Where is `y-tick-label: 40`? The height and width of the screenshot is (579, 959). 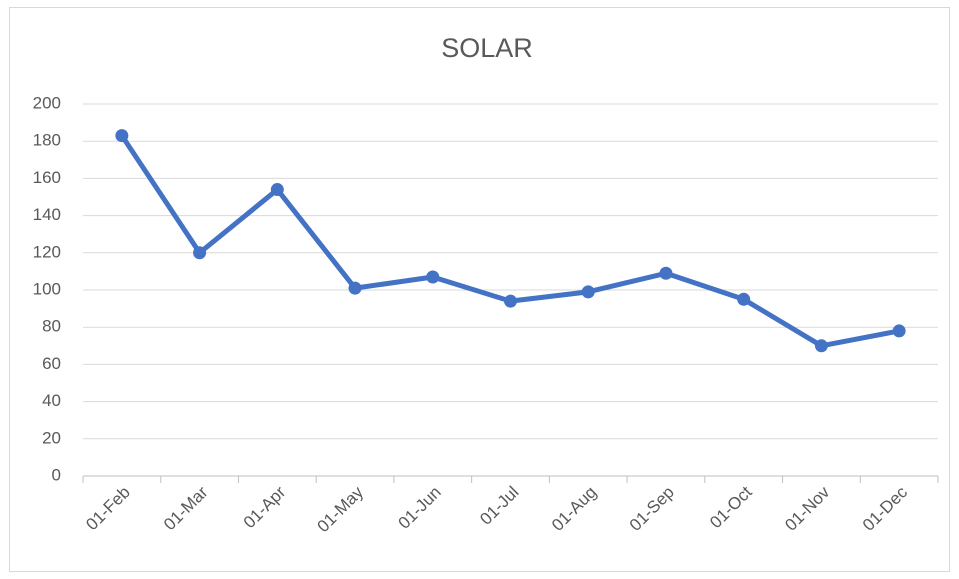
y-tick-label: 40 is located at coordinates (51, 400).